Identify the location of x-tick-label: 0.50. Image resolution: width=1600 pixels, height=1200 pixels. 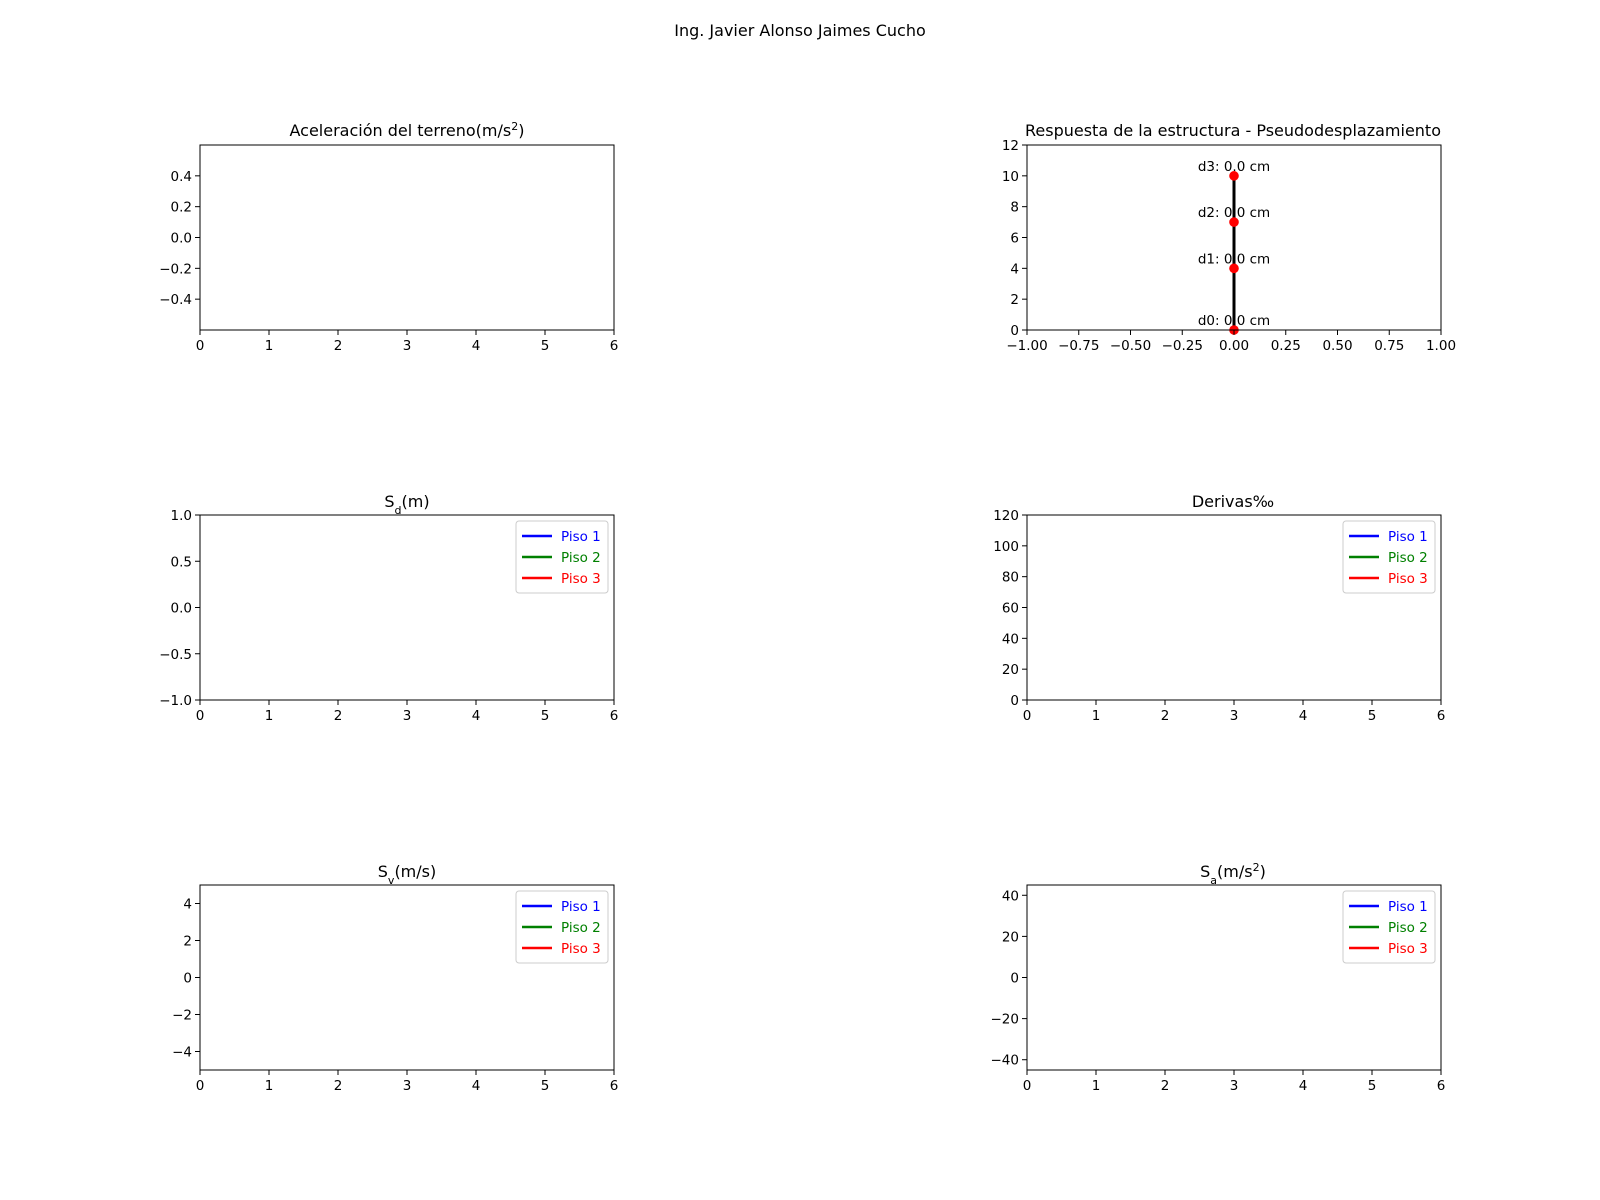
(1337, 346).